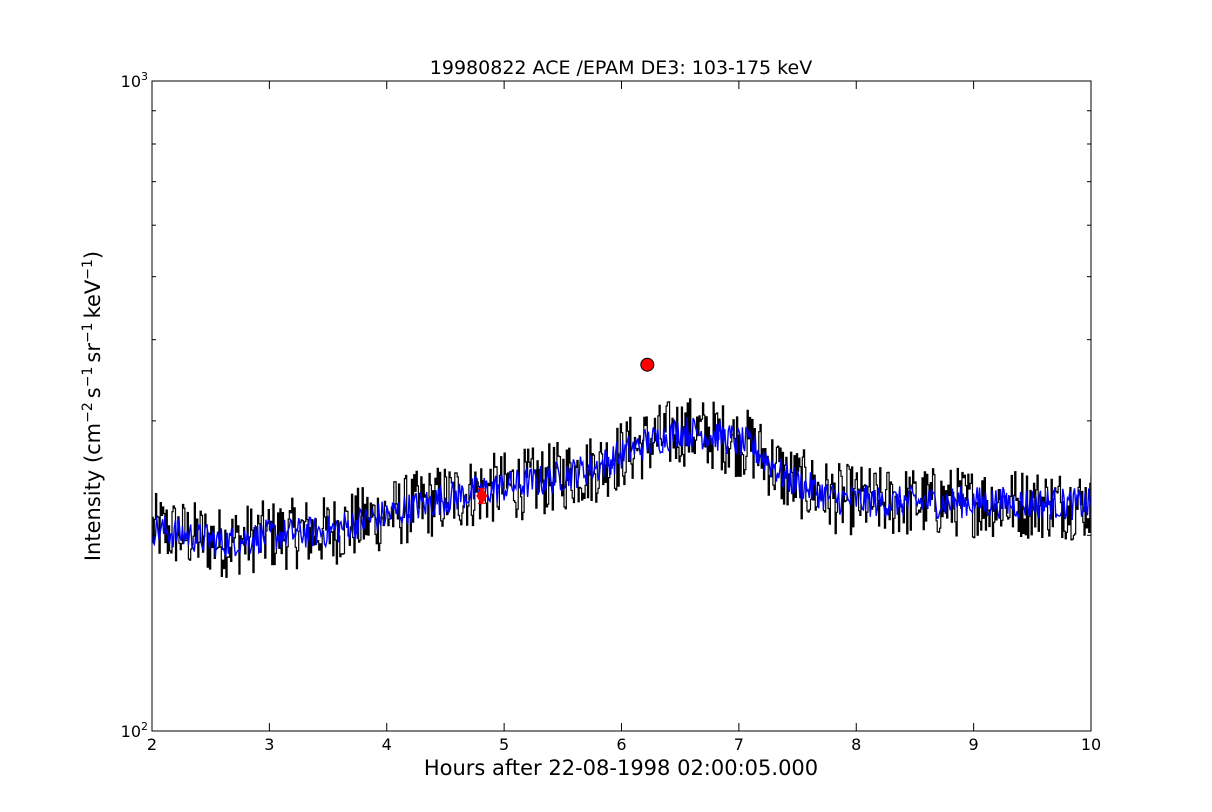 The height and width of the screenshot is (812, 1212). Describe the element at coordinates (739, 744) in the screenshot. I see `x-tick-label: 7` at that location.